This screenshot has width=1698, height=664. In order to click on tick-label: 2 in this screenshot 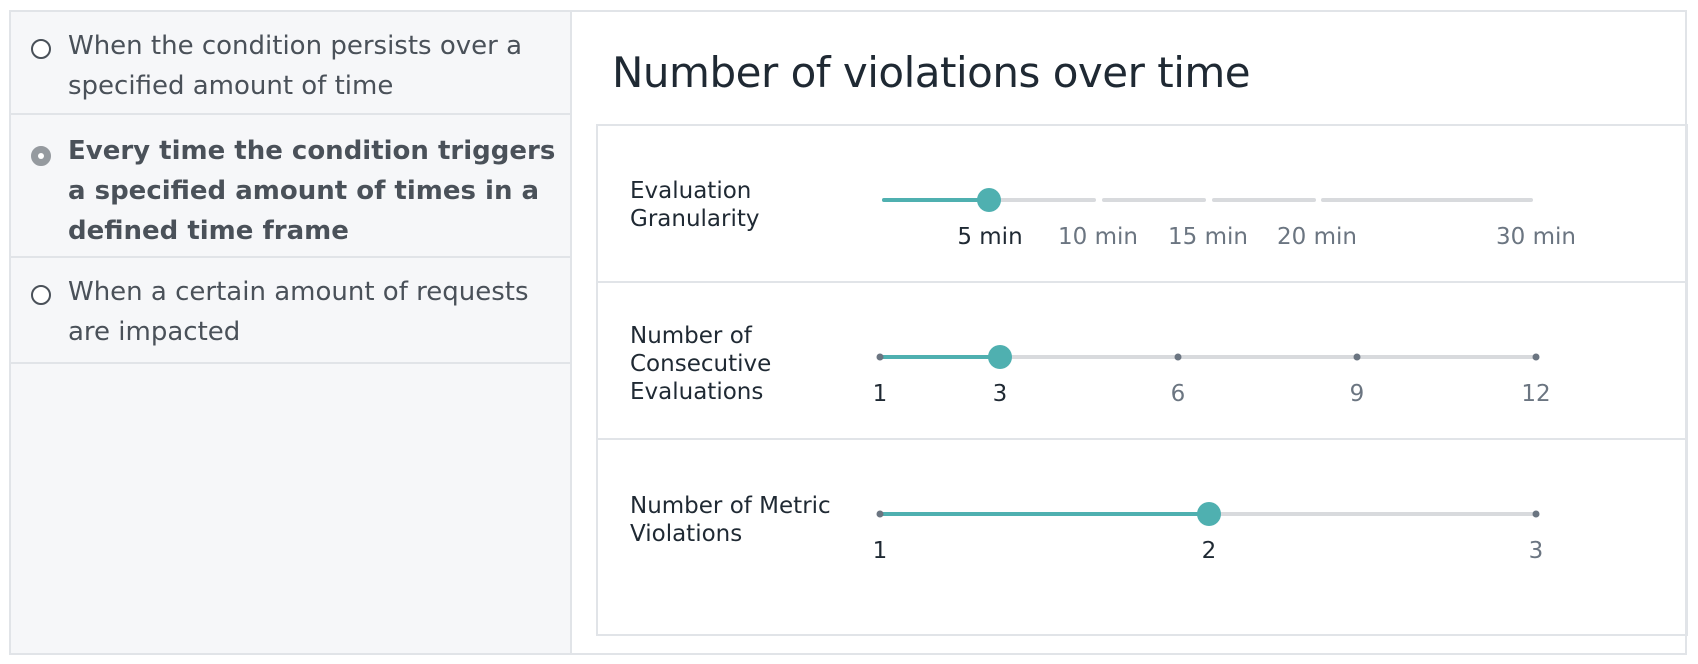, I will do `click(1209, 551)`.